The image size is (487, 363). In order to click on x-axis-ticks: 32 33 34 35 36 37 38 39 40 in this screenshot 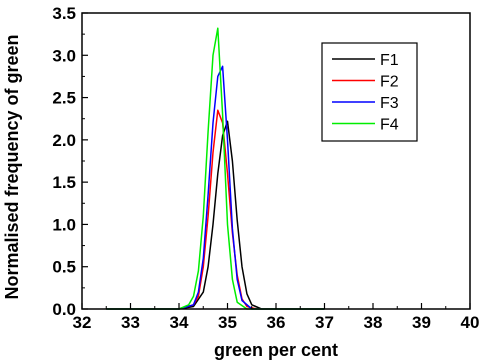, I will do `click(276, 317)`.